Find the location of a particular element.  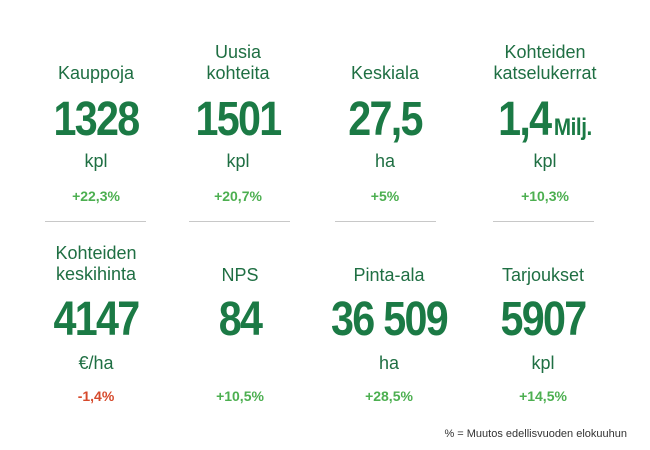

stat-label: Pinta-ala is located at coordinates (389, 275).